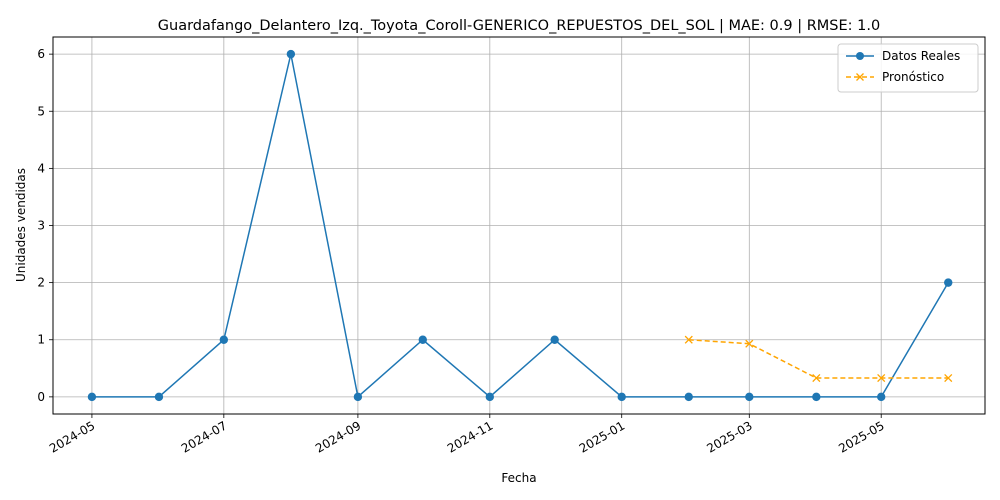 This screenshot has height=500, width=1000. I want to click on y-tick-label: 6, so click(41, 54).